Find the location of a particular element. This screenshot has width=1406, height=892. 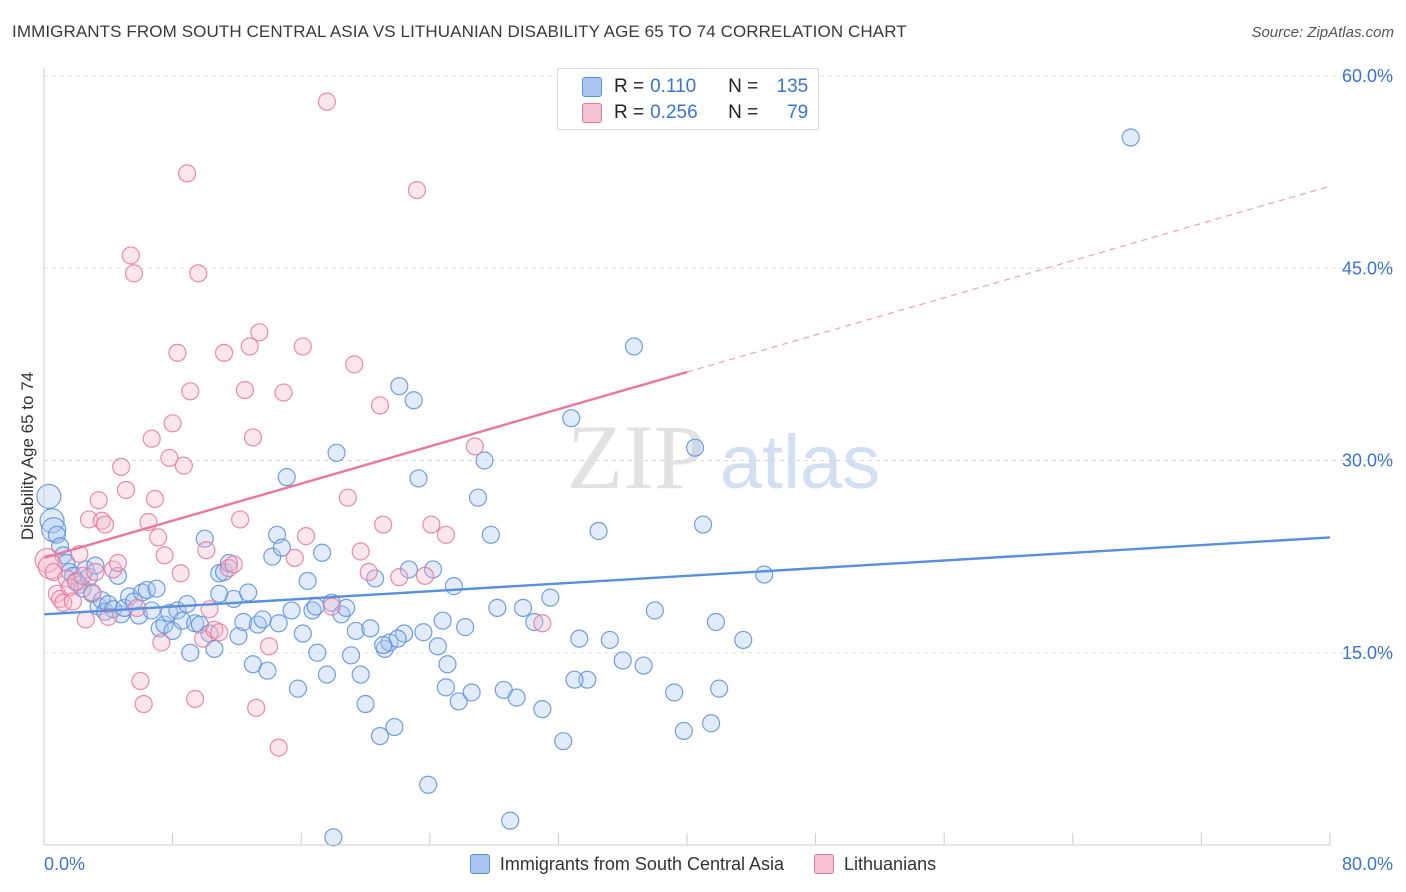

legend-item-immigrants: Immigrants from South Central Asia is located at coordinates (627, 864).